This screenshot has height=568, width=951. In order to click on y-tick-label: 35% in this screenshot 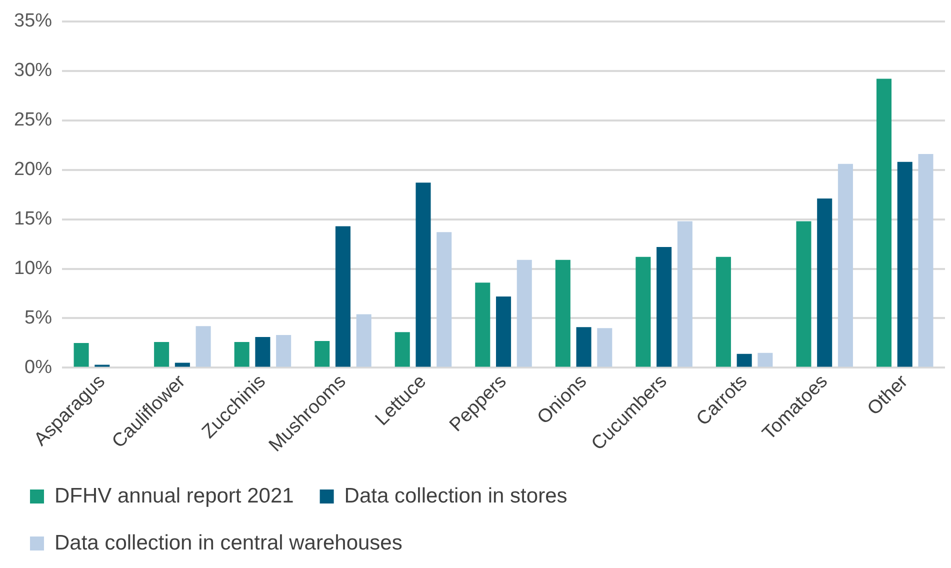, I will do `click(33, 21)`.